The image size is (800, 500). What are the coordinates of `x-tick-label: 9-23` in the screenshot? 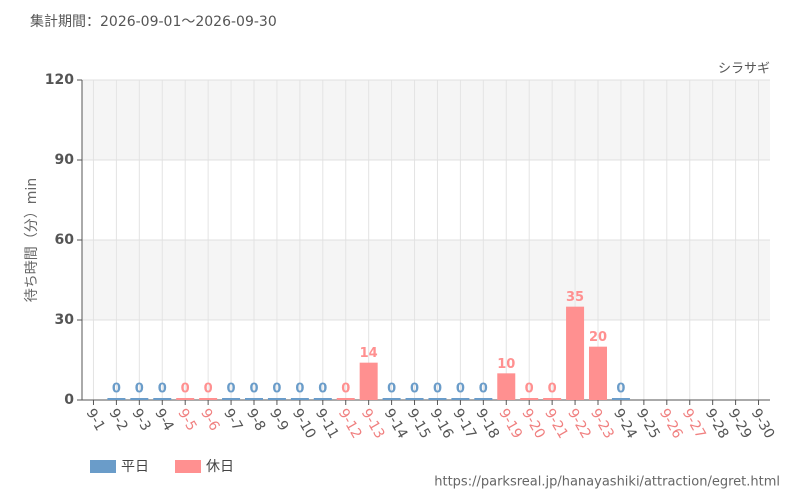 It's located at (602, 424).